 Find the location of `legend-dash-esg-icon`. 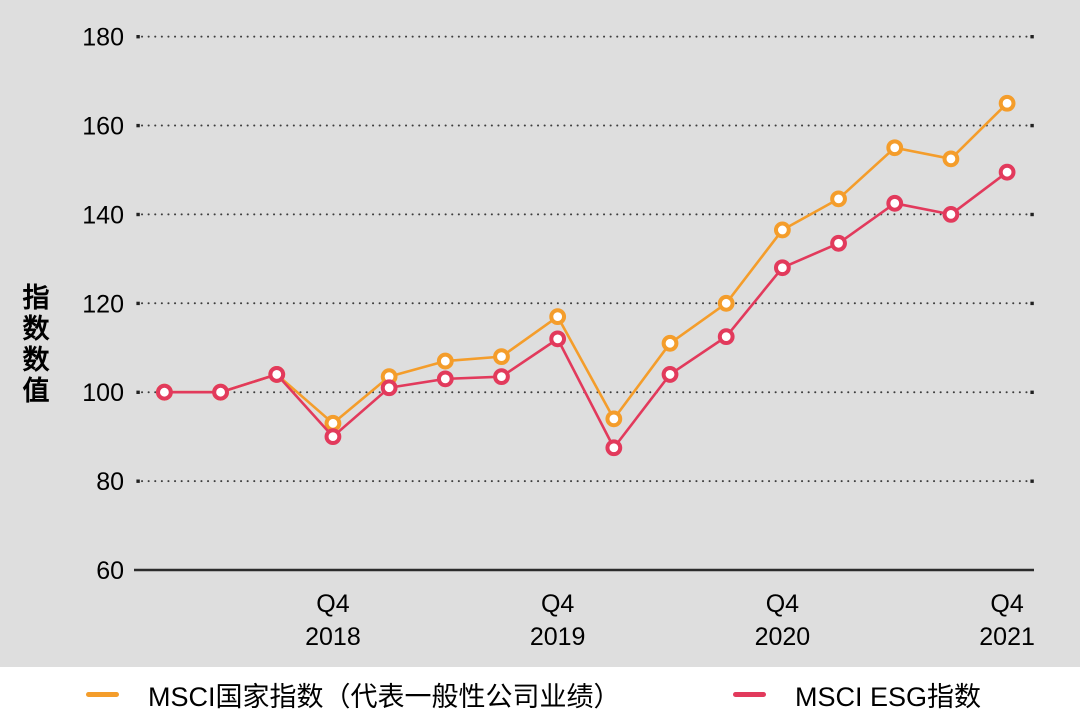

legend-dash-esg-icon is located at coordinates (749, 694).